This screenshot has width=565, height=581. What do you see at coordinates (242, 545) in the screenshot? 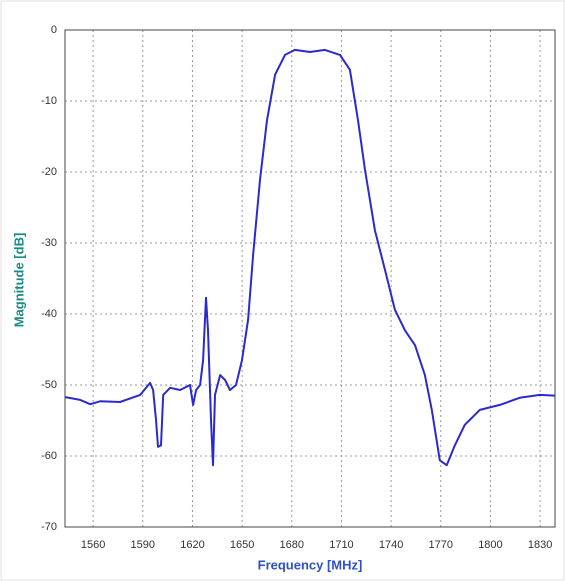
I see `x-tick-label: 1650` at bounding box center [242, 545].